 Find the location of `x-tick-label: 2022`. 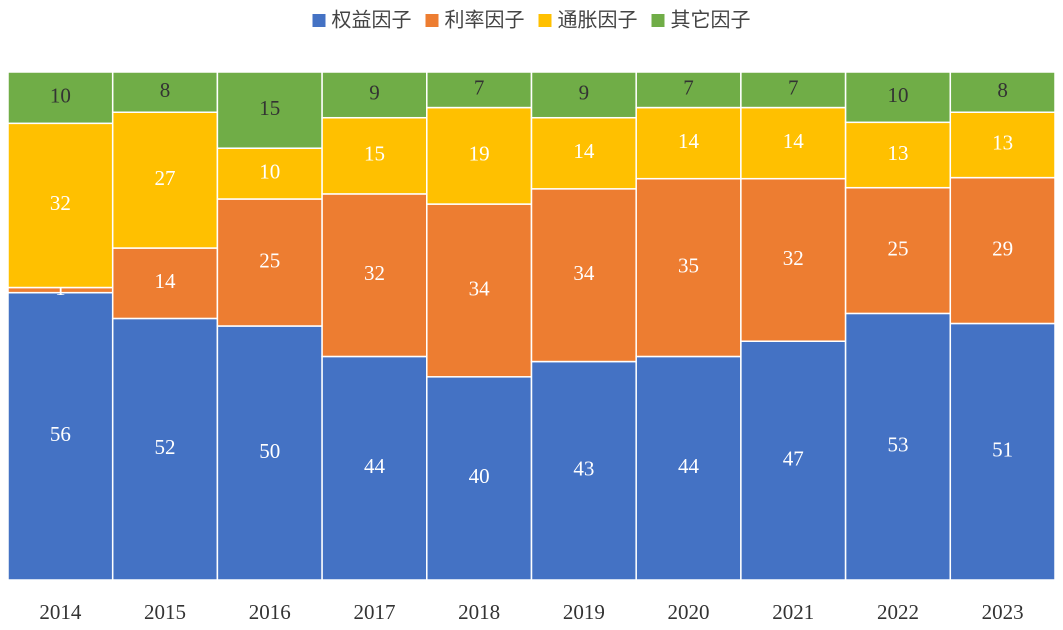

x-tick-label: 2022 is located at coordinates (898, 612).